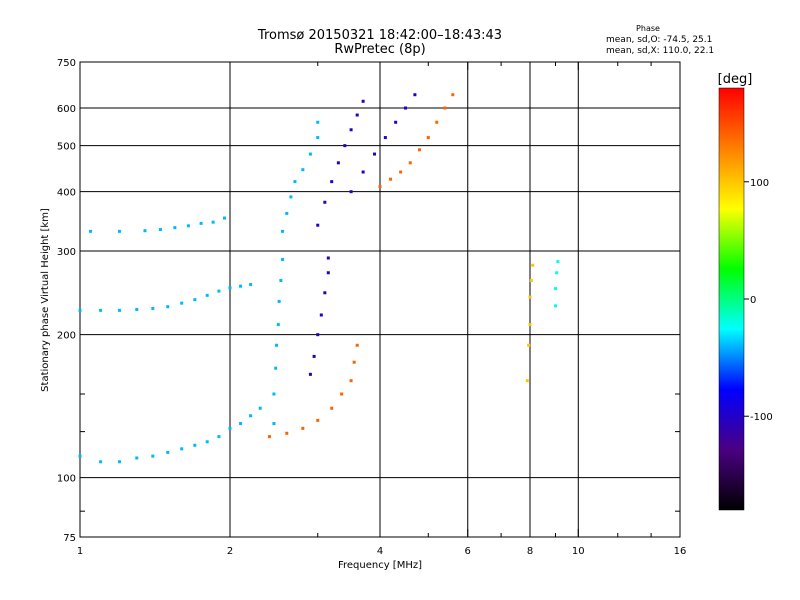 The image size is (800, 600). Describe the element at coordinates (578, 551) in the screenshot. I see `x-tick-label: 10` at that location.